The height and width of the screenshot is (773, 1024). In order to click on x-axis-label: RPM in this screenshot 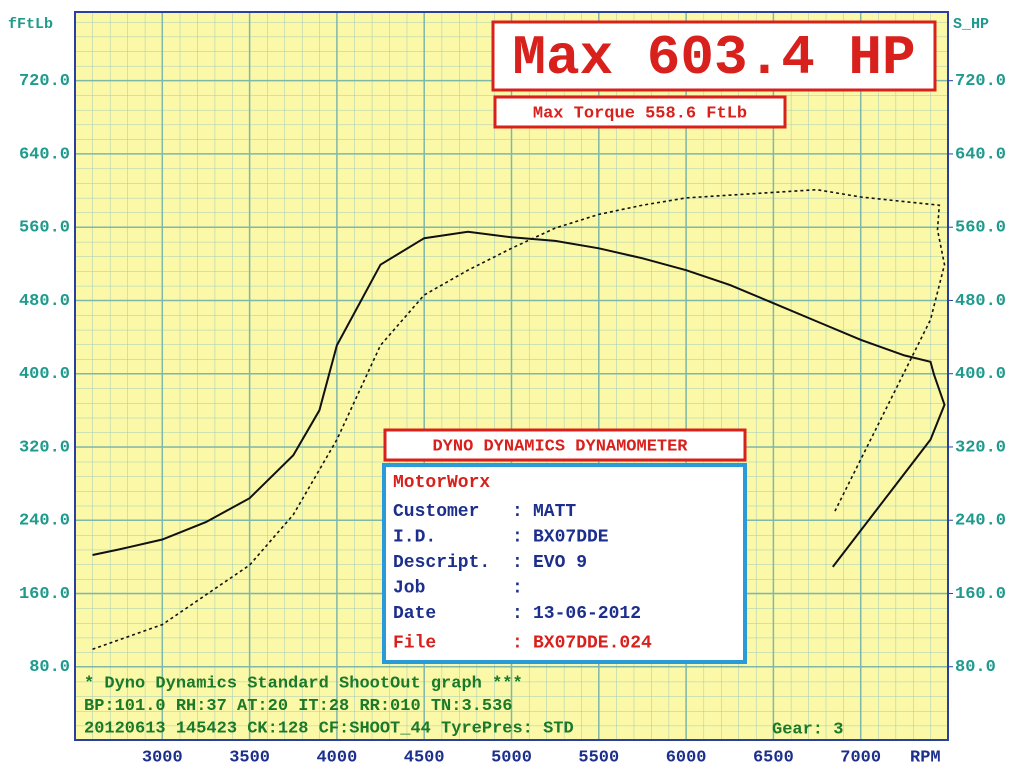, I will do `click(925, 757)`.